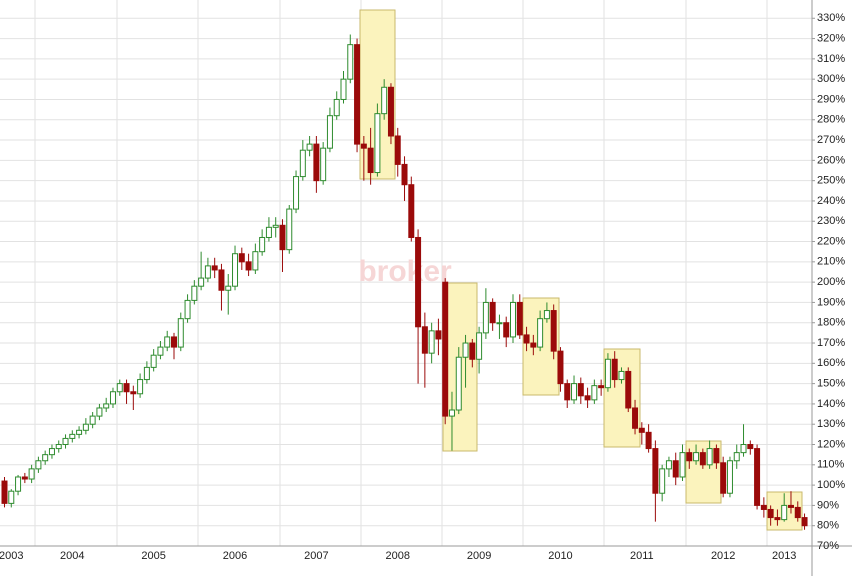 The height and width of the screenshot is (576, 852). I want to click on watermark: broker, so click(405, 271).